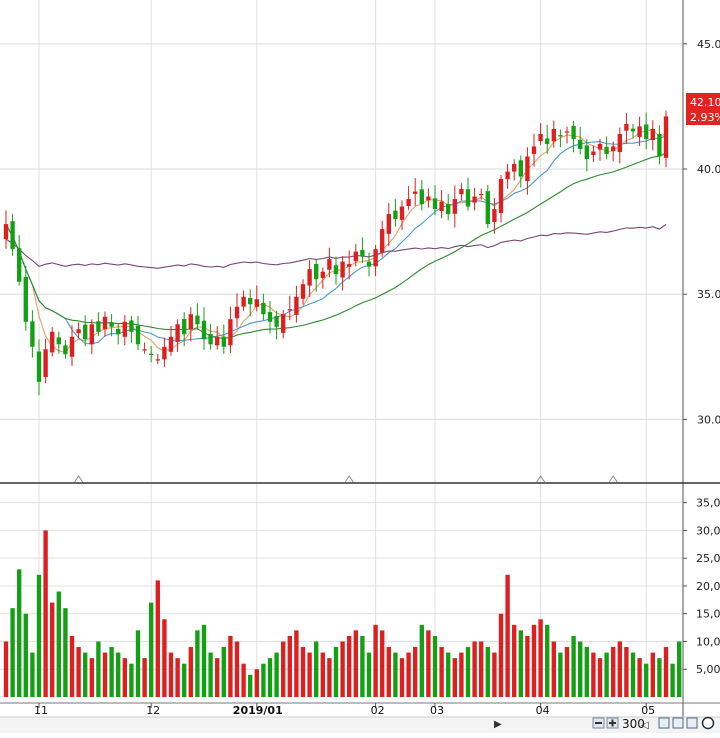 This screenshot has width=720, height=738. What do you see at coordinates (498, 724) in the screenshot?
I see `scroll-right-arrow-icon: ▶` at bounding box center [498, 724].